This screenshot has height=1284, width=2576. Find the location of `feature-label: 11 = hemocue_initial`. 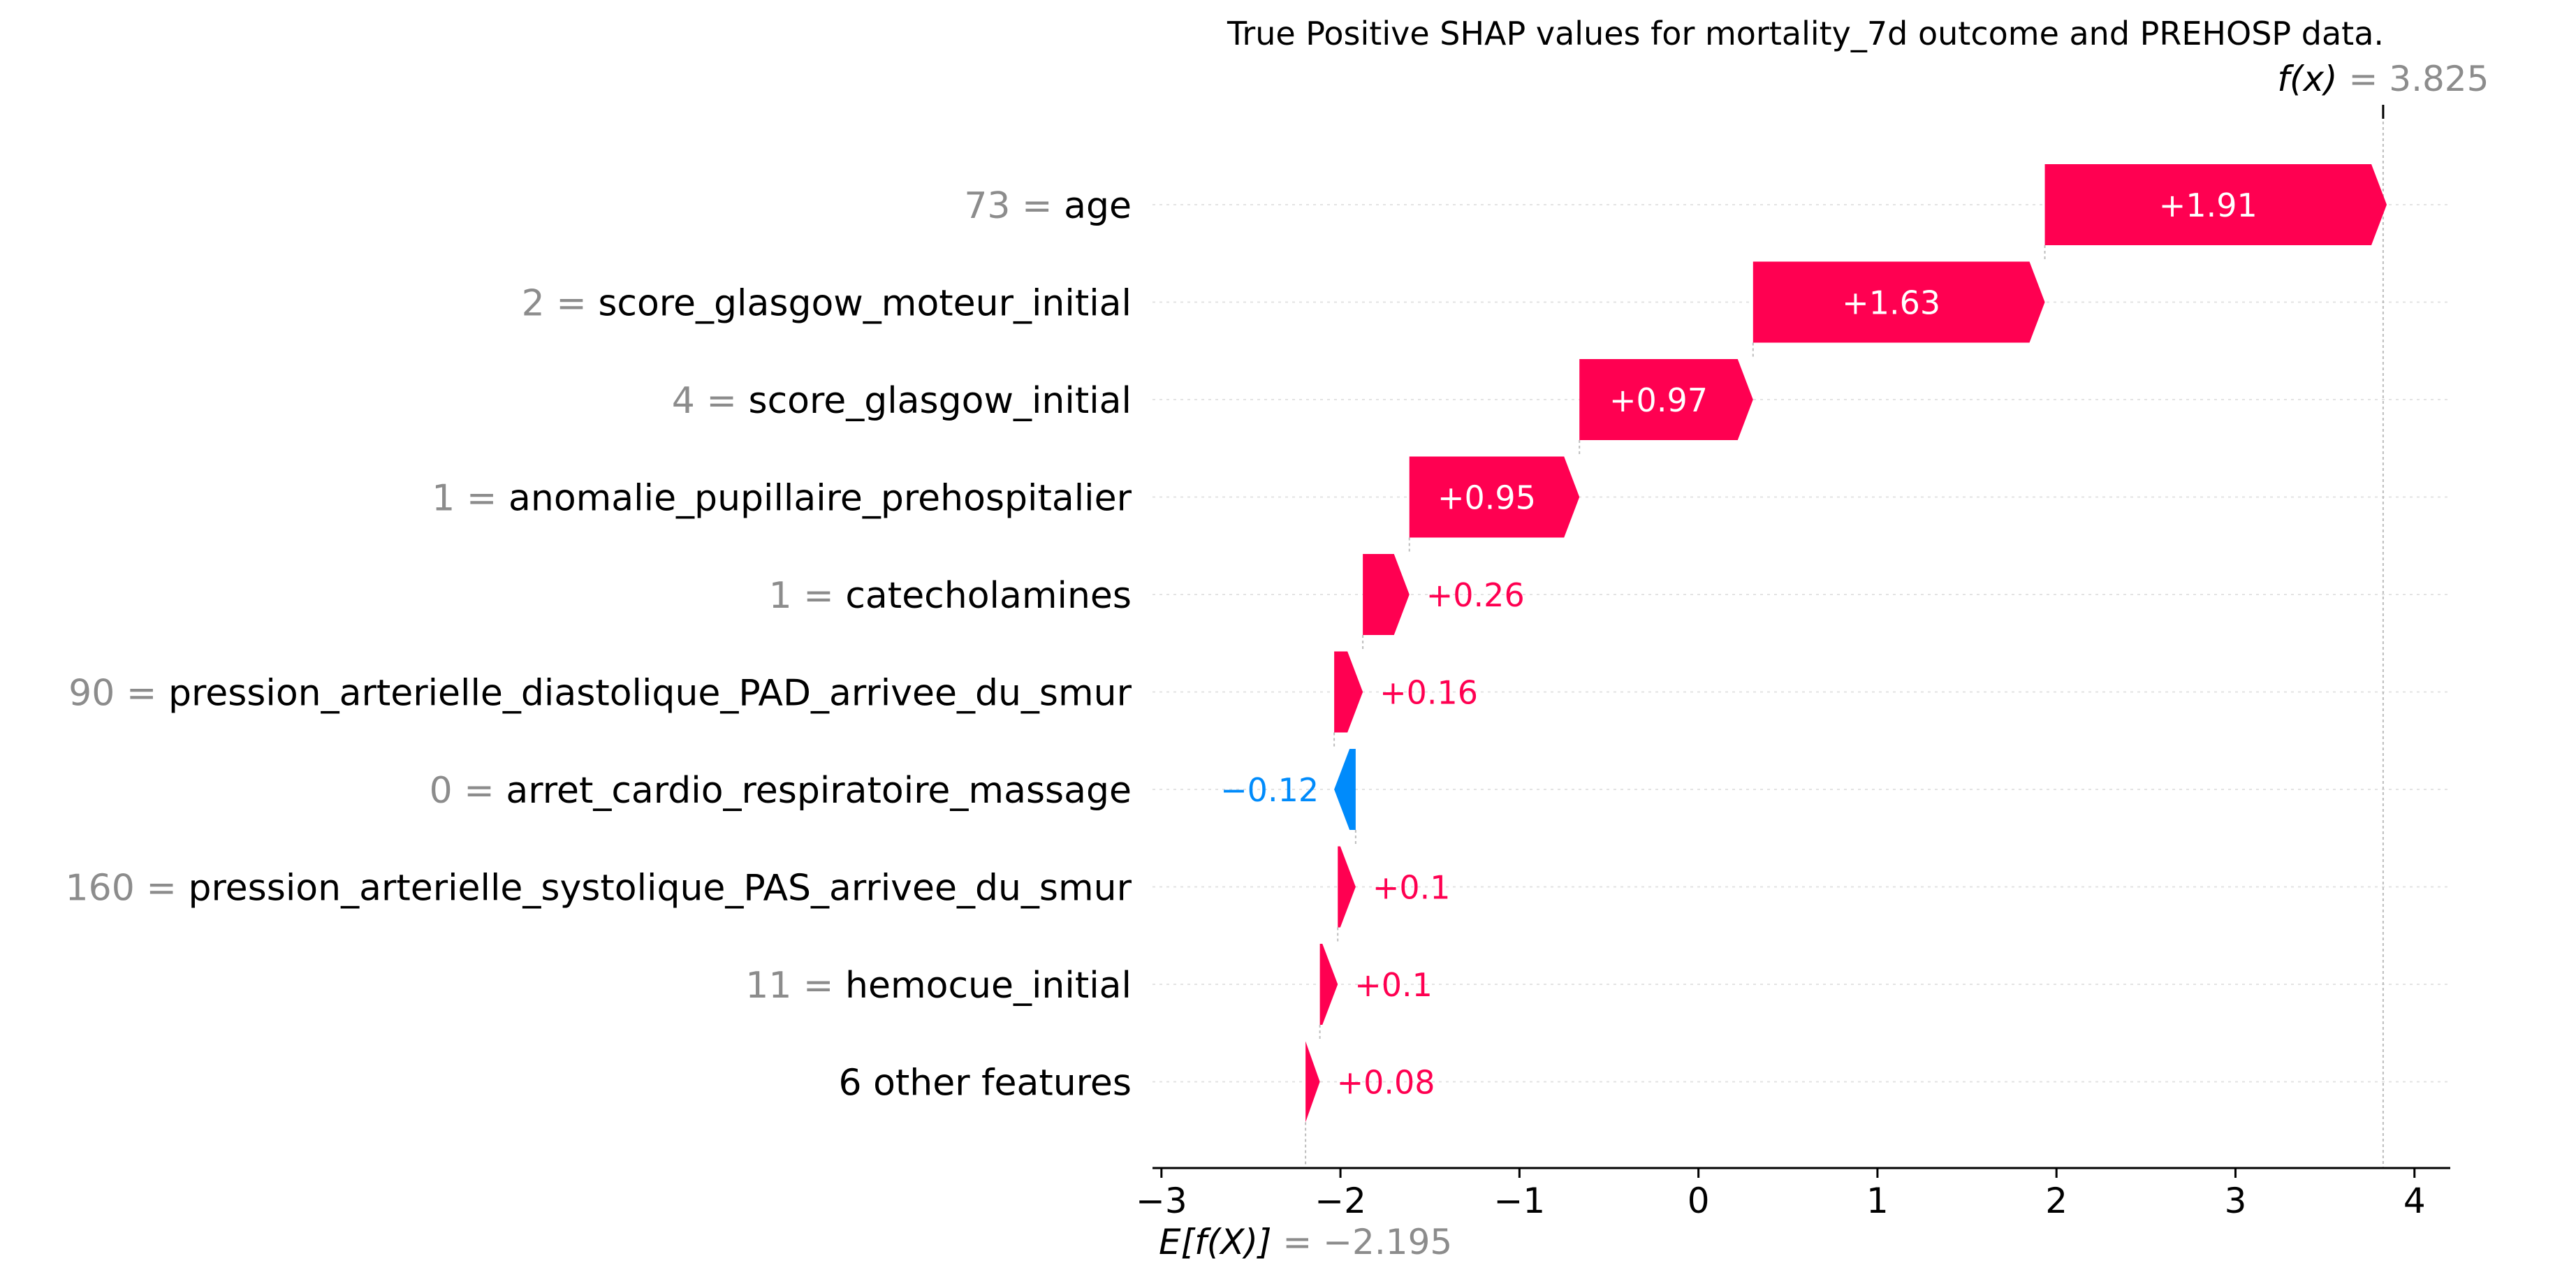

feature-label: 11 = hemocue_initial is located at coordinates (938, 986).